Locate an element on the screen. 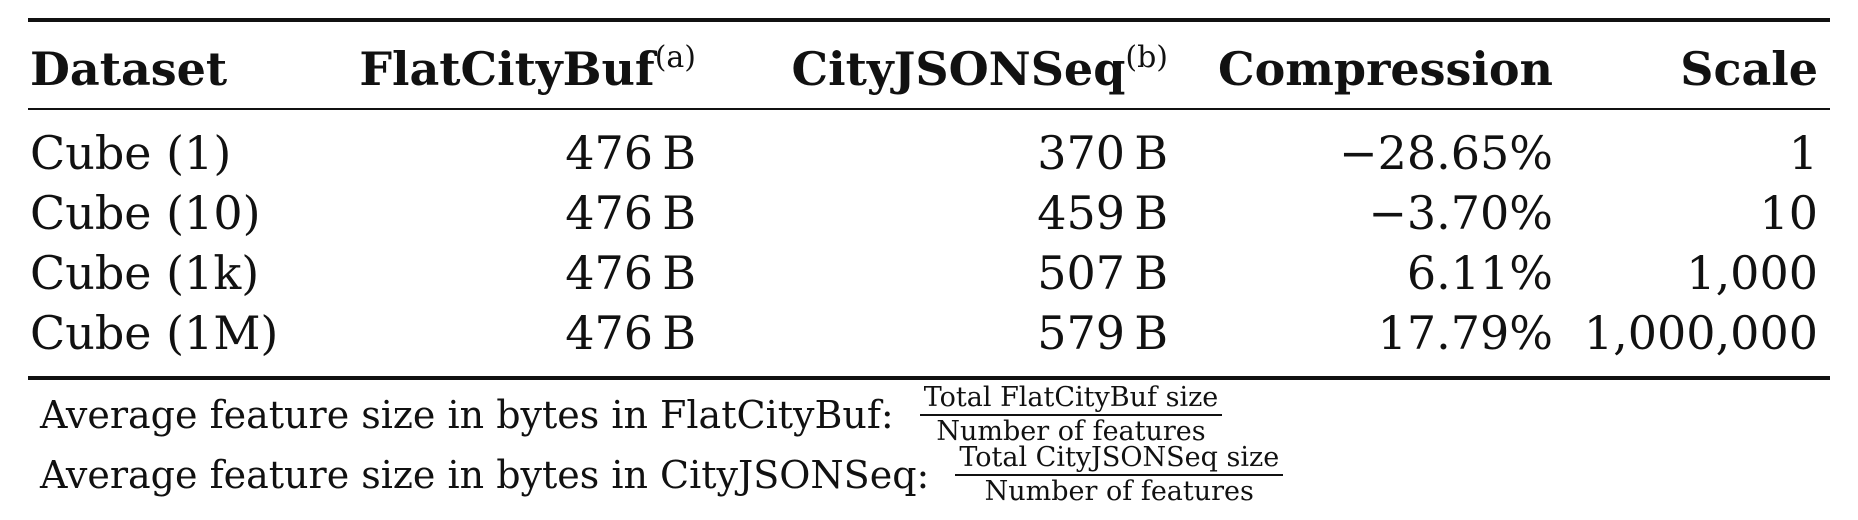  header-scale: Scale is located at coordinates (1749, 69).